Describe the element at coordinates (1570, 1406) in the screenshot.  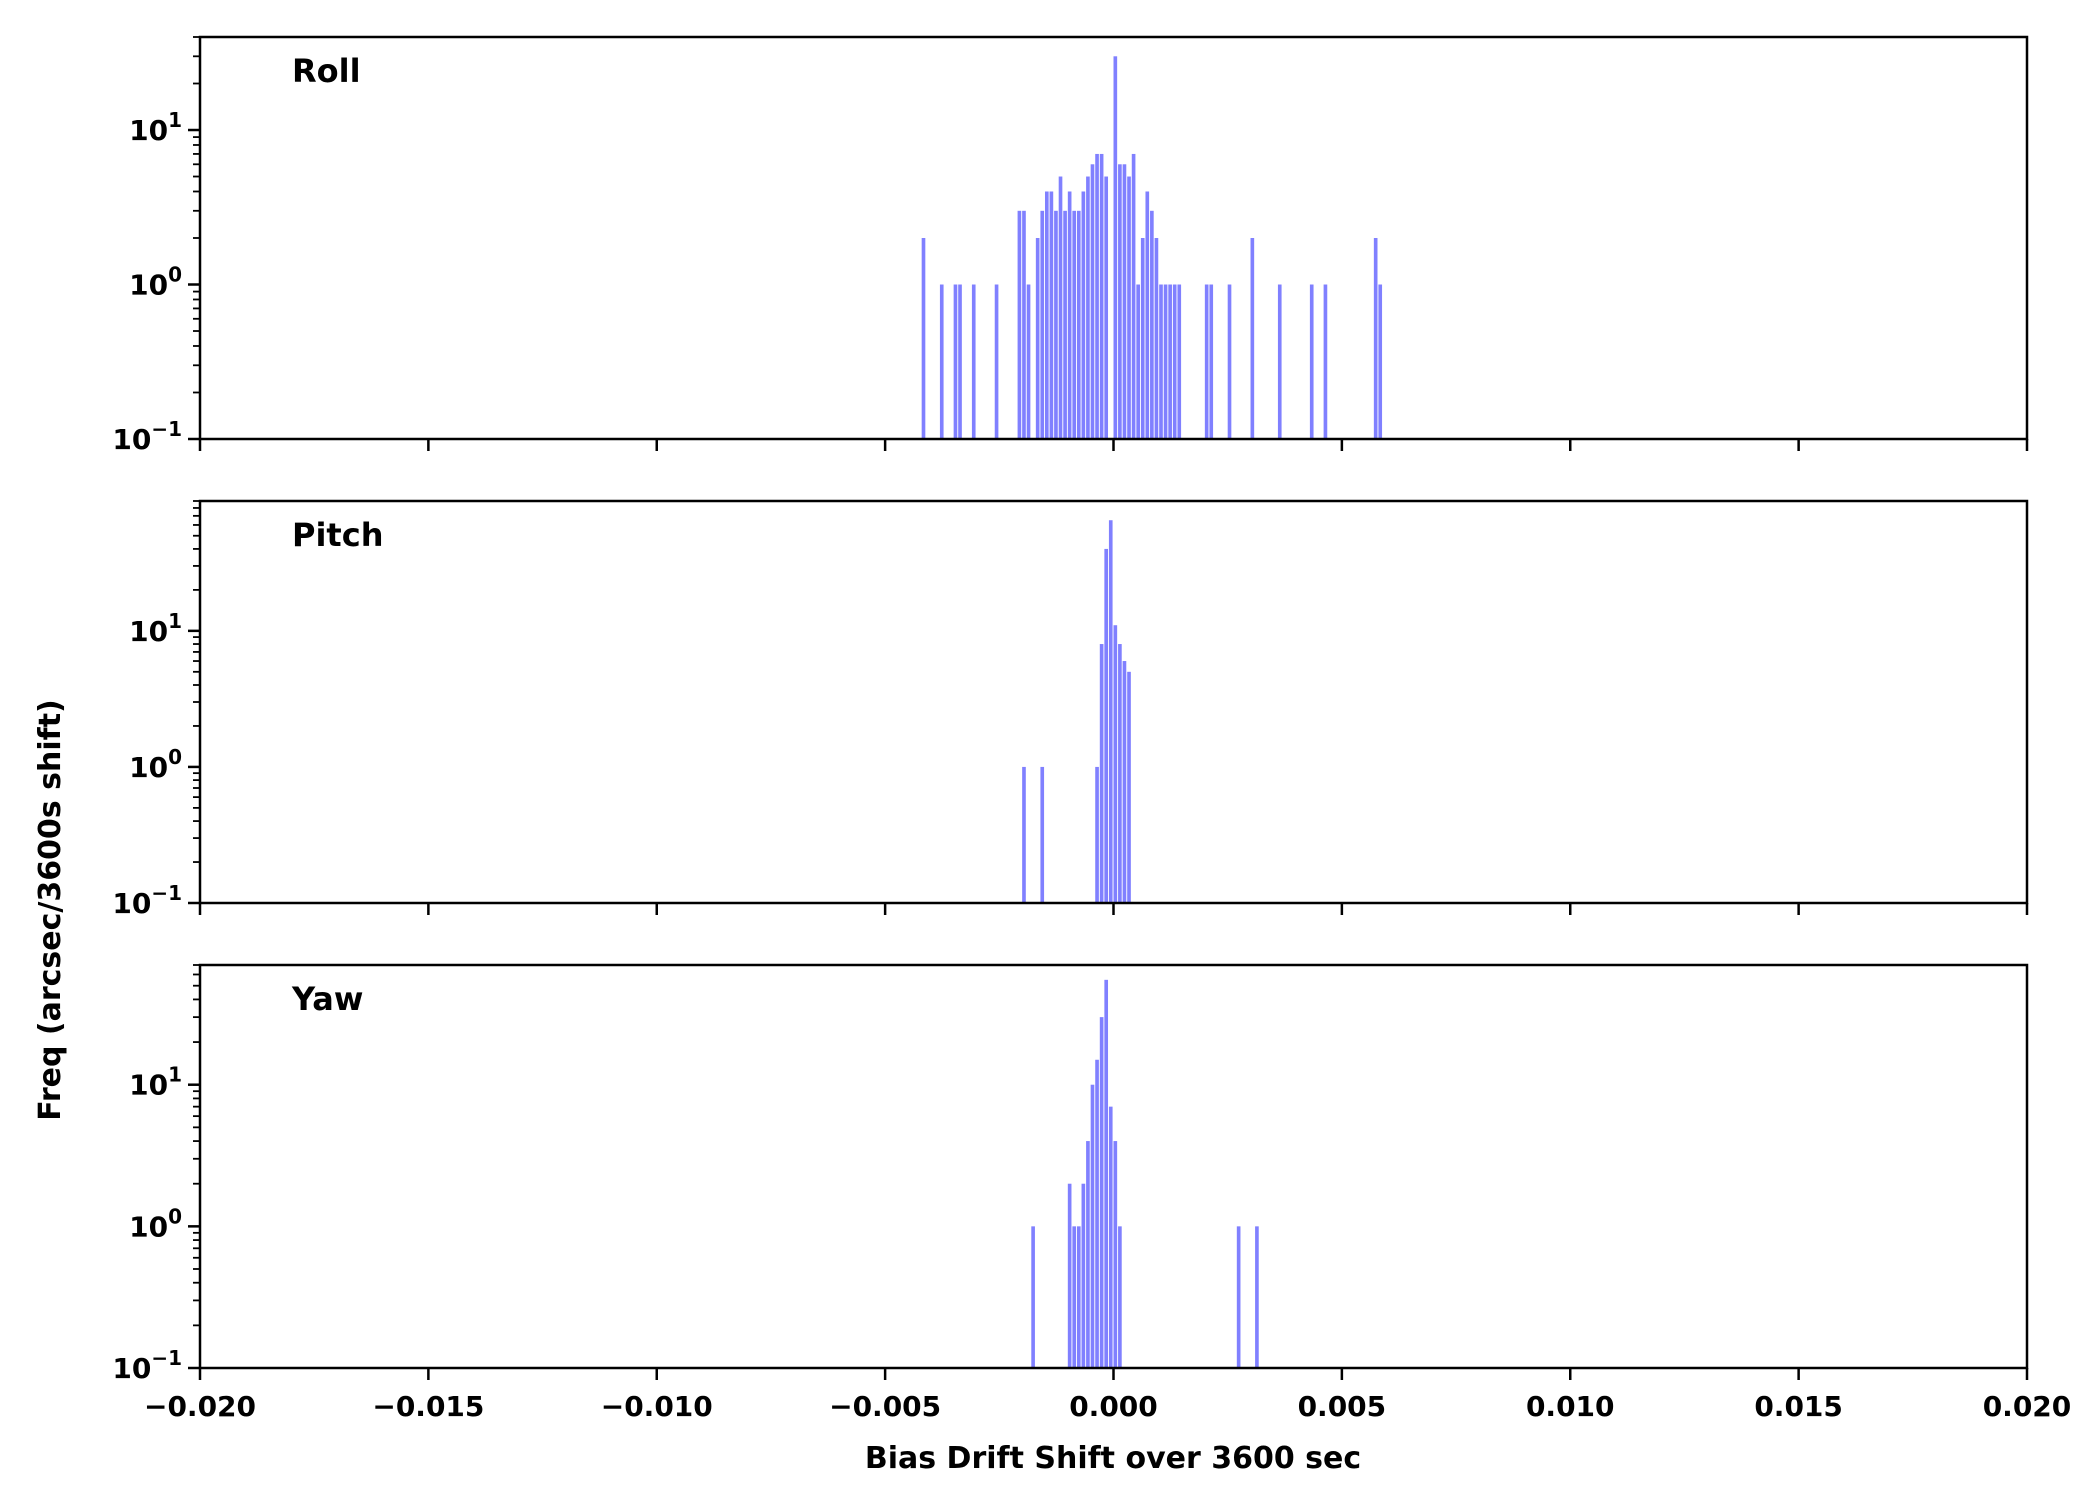
I see `x-tick-label: 0.010` at that location.